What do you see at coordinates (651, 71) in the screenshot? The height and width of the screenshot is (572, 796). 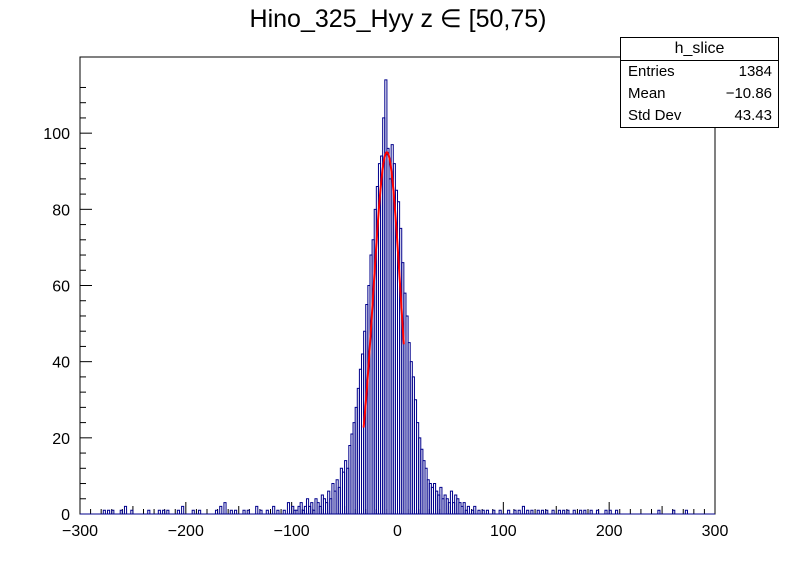 I see `stats-entries-label: Entries` at bounding box center [651, 71].